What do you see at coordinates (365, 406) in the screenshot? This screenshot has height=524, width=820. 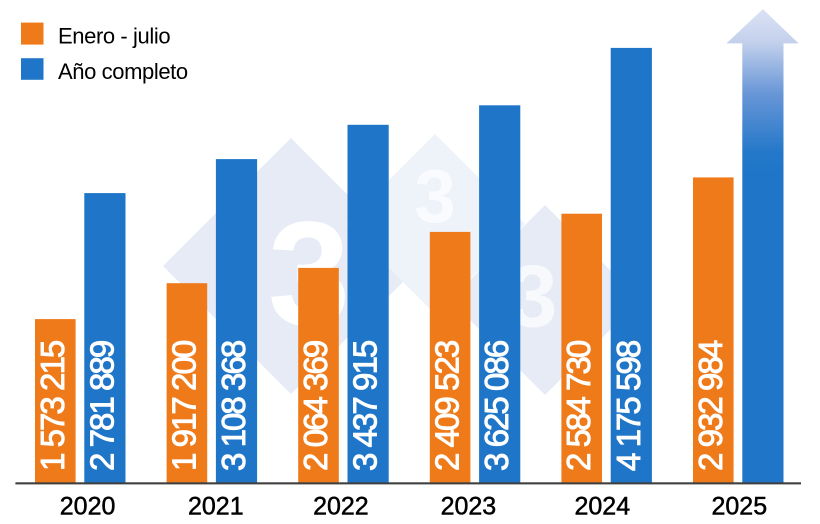 I see `svg-text: 3 437 915` at bounding box center [365, 406].